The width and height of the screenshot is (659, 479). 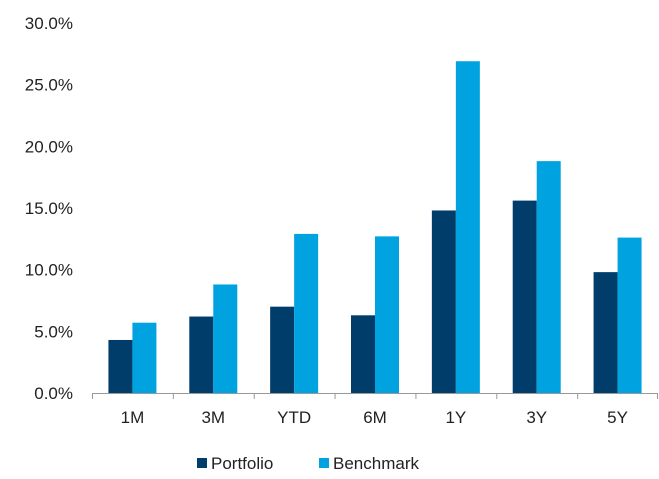 I want to click on bar-portfolio-3m, so click(x=201, y=354).